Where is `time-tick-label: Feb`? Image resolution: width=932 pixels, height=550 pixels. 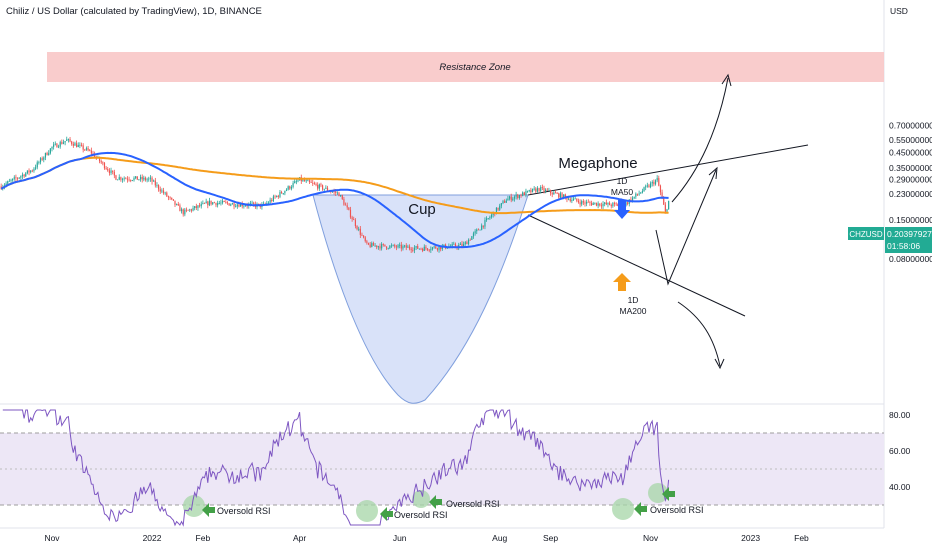
time-tick-label: Feb is located at coordinates (203, 538).